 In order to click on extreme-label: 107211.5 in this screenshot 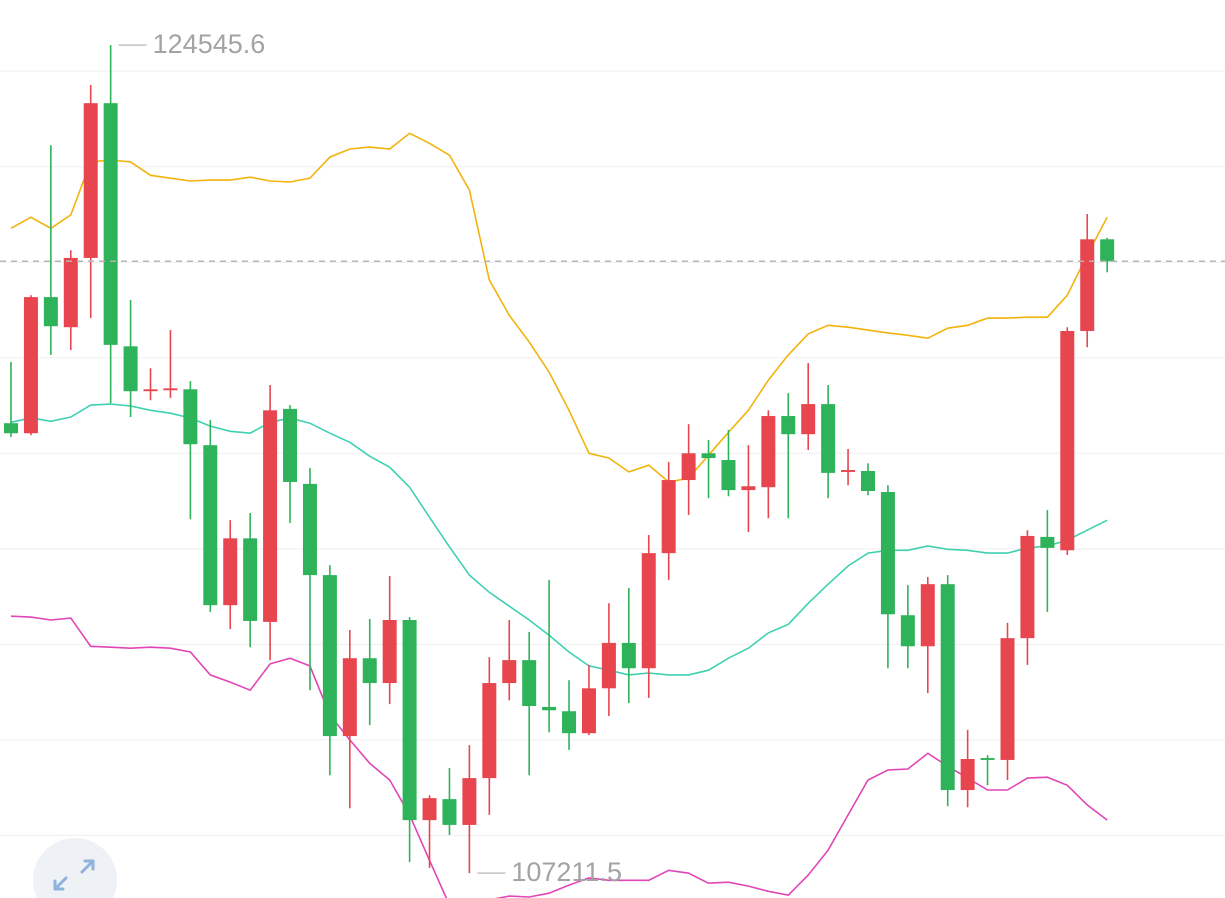, I will do `click(566, 872)`.